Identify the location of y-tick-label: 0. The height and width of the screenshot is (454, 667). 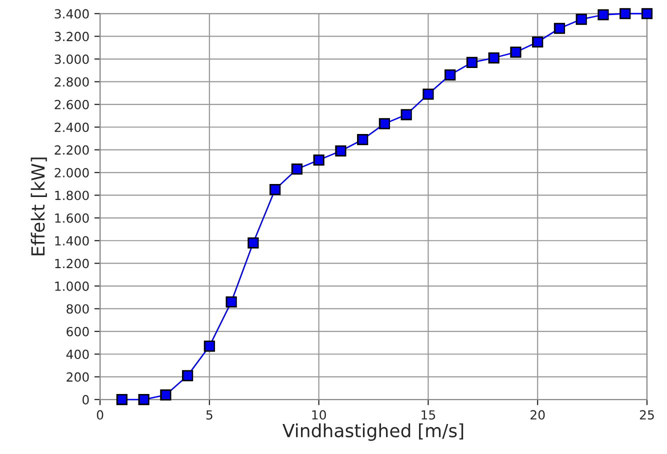
(85, 399).